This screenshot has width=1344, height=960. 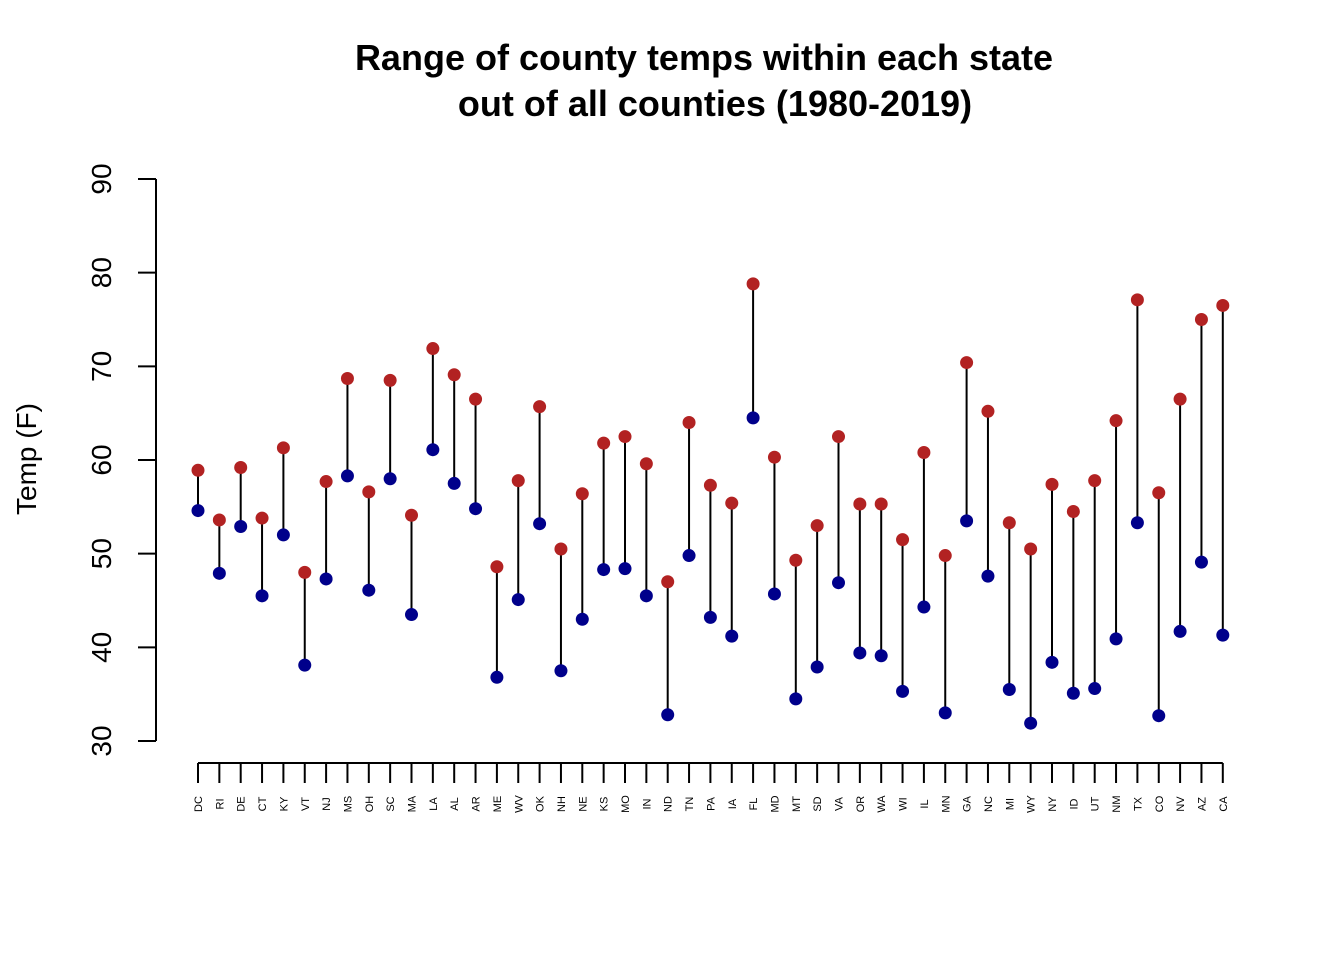 What do you see at coordinates (477, 803) in the screenshot?
I see `x-tick-label: AR` at bounding box center [477, 803].